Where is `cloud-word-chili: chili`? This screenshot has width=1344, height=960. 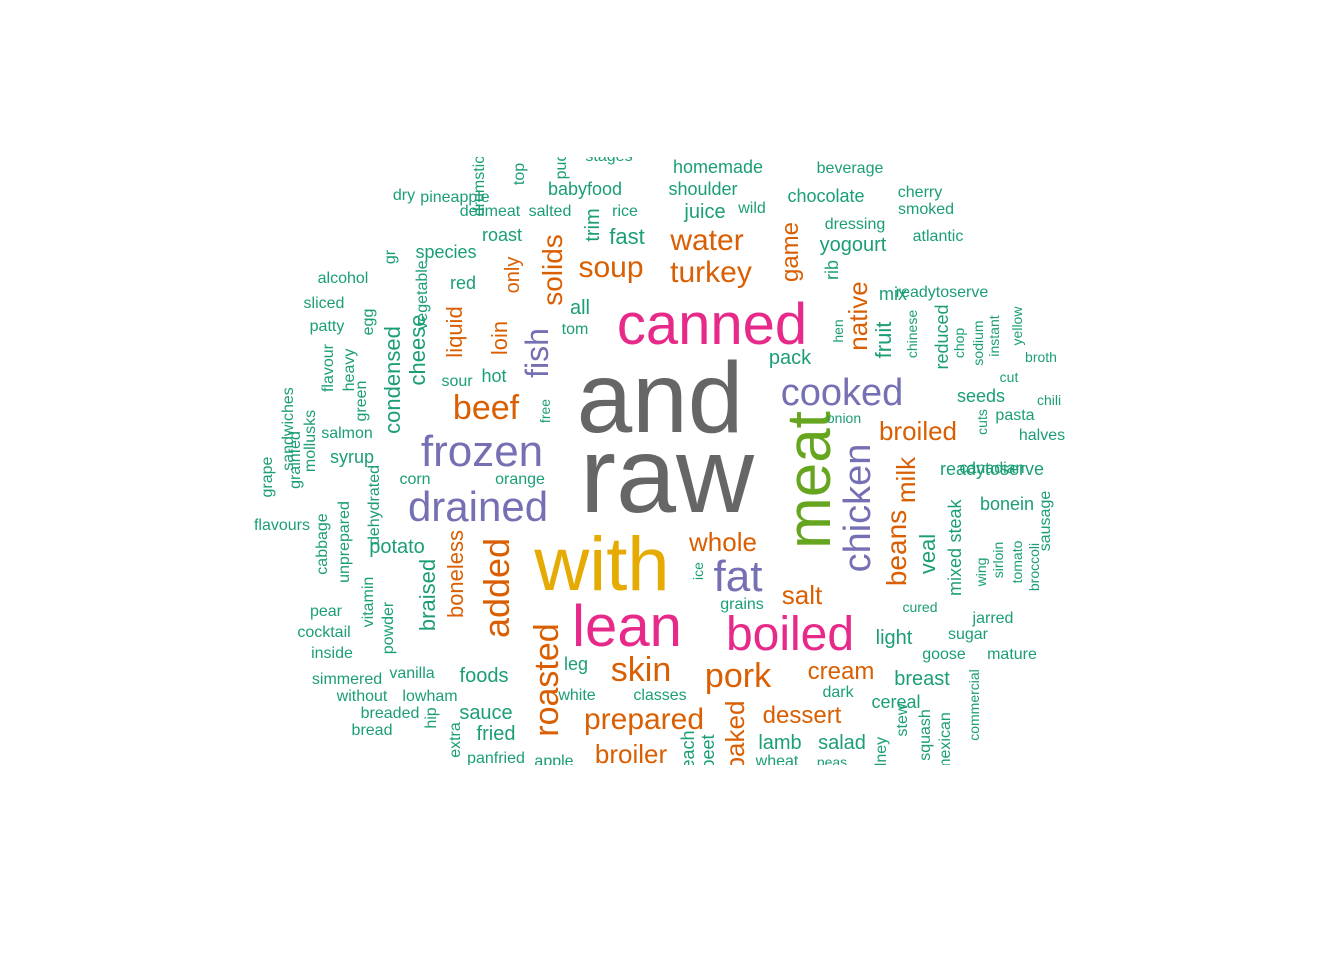
cloud-word-chili: chili is located at coordinates (1049, 400).